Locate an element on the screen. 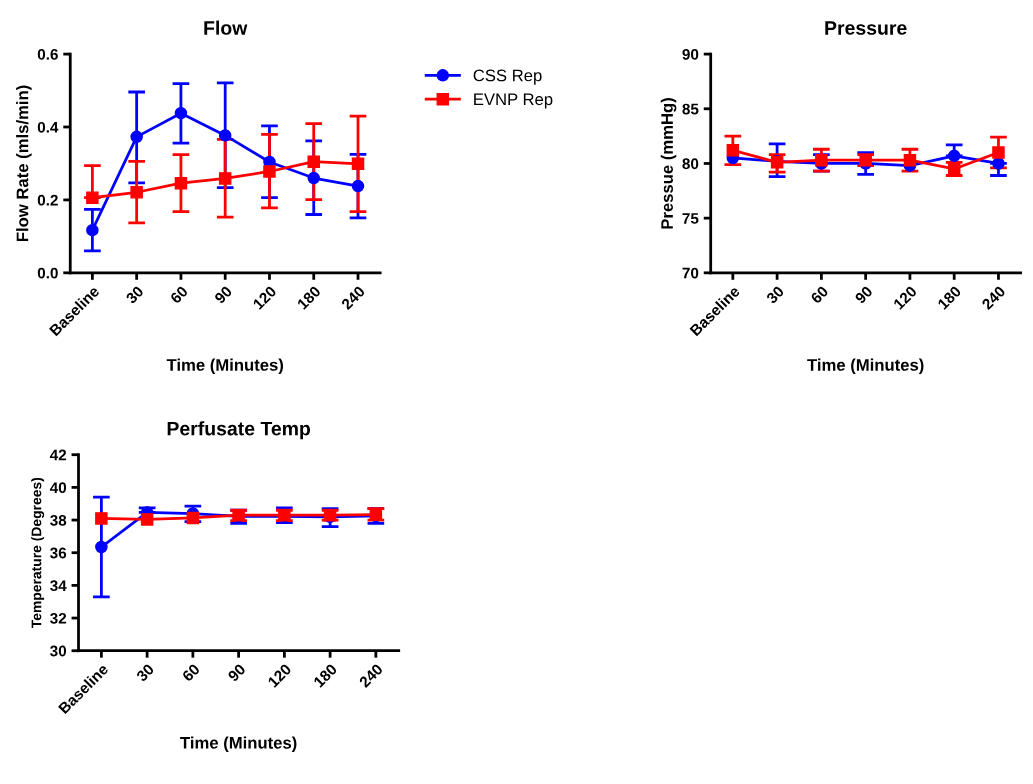 This screenshot has width=1033, height=784. y-tick-label: 32 is located at coordinates (58, 618).